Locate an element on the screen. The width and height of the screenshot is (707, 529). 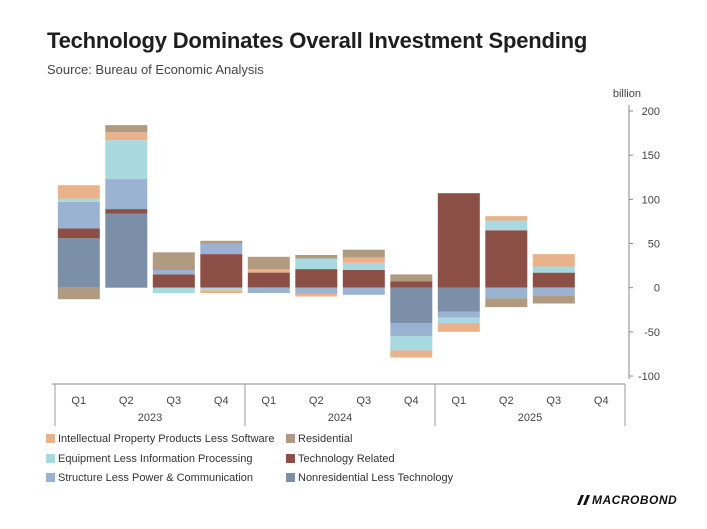
legend-item: Equipment Less Information Processing is located at coordinates (149, 459).